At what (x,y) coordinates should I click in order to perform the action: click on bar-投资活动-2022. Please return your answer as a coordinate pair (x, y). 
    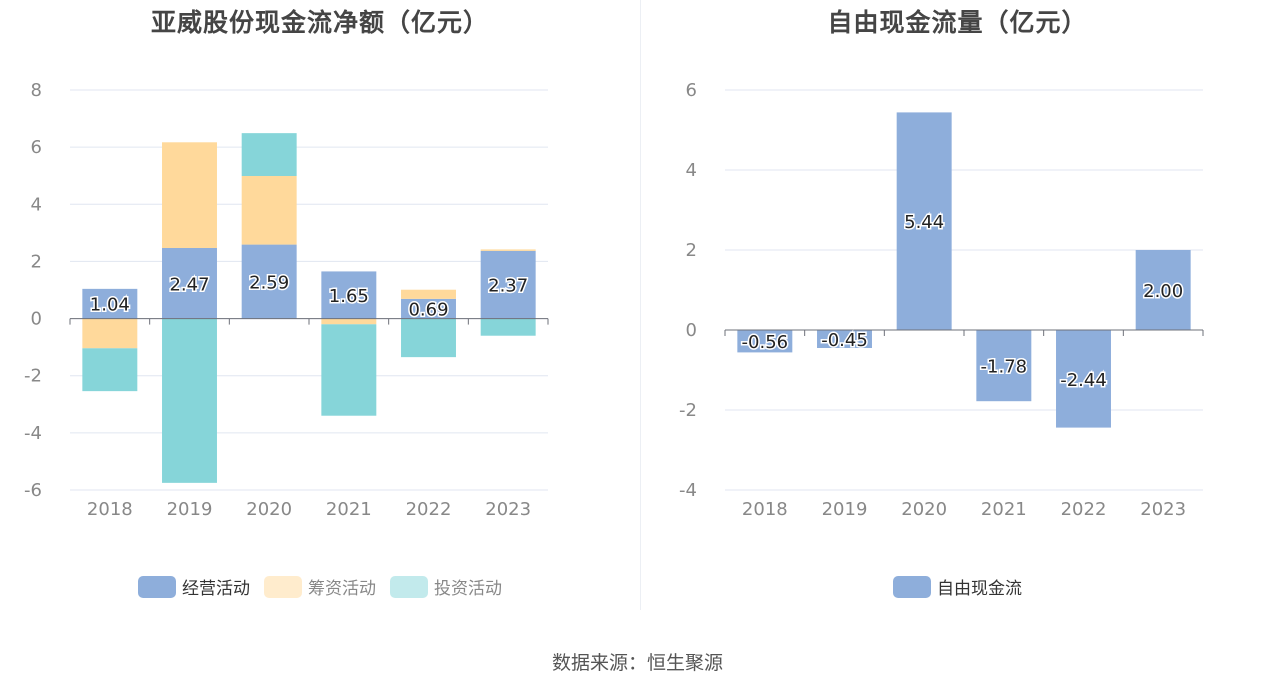
    Looking at the image, I should click on (428, 338).